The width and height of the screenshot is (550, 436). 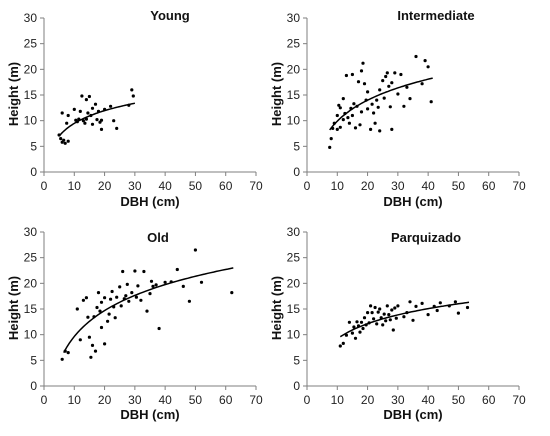 What do you see at coordinates (196, 400) in the screenshot?
I see `x-tick-label: 50` at bounding box center [196, 400].